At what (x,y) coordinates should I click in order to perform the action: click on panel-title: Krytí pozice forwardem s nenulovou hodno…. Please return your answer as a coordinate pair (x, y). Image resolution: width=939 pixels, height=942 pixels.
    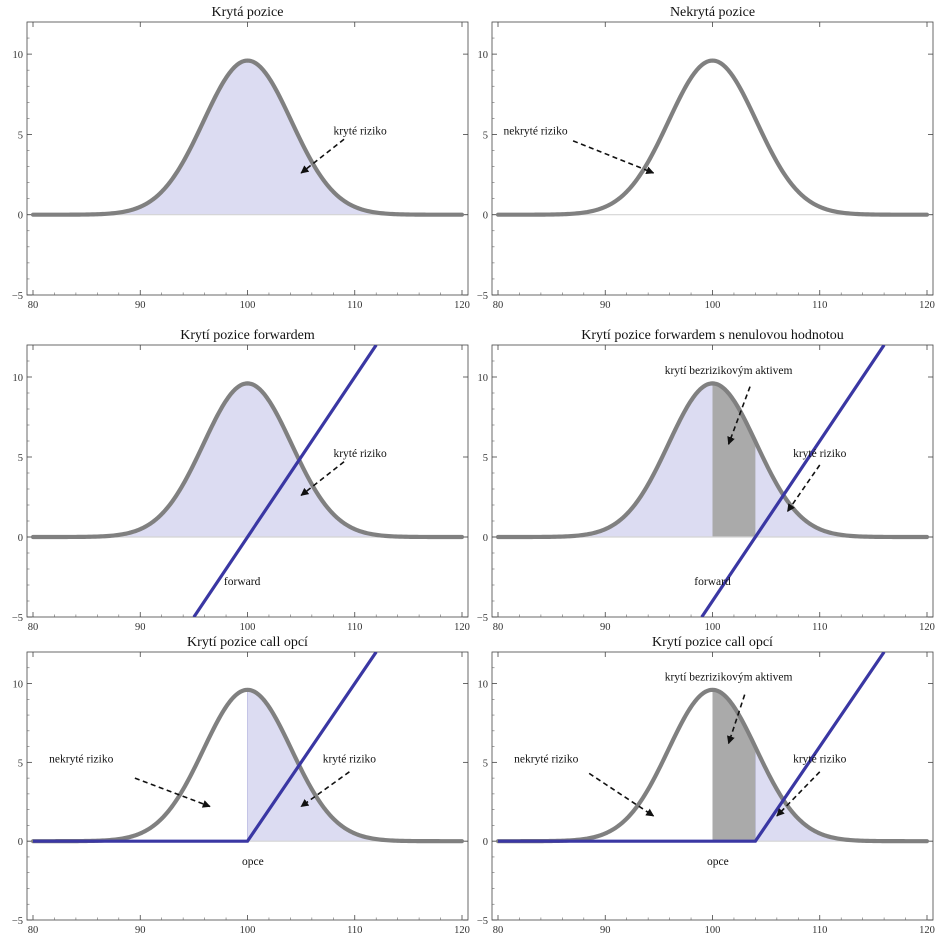
    Looking at the image, I should click on (712, 335).